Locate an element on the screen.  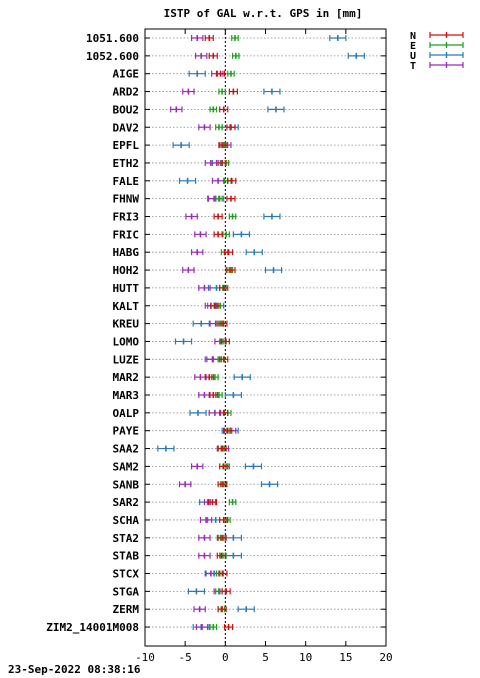
station-label: EPFL is located at coordinates (126, 145).